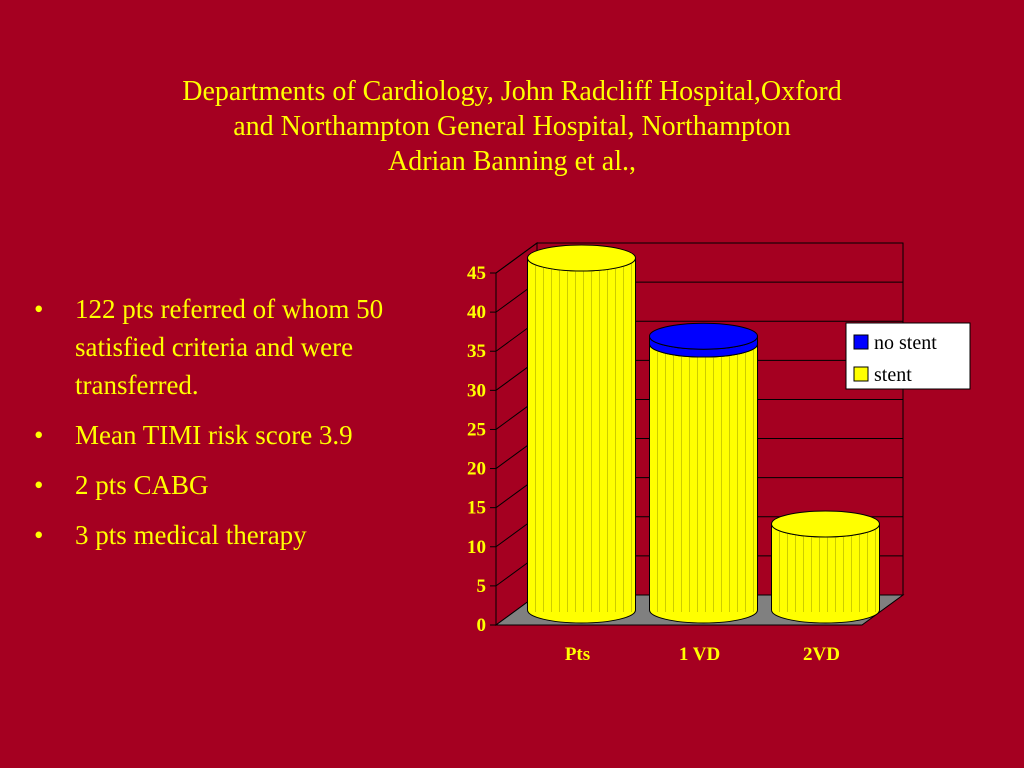 The image size is (1024, 768). Describe the element at coordinates (577, 654) in the screenshot. I see `x-tick-label: Pts` at that location.